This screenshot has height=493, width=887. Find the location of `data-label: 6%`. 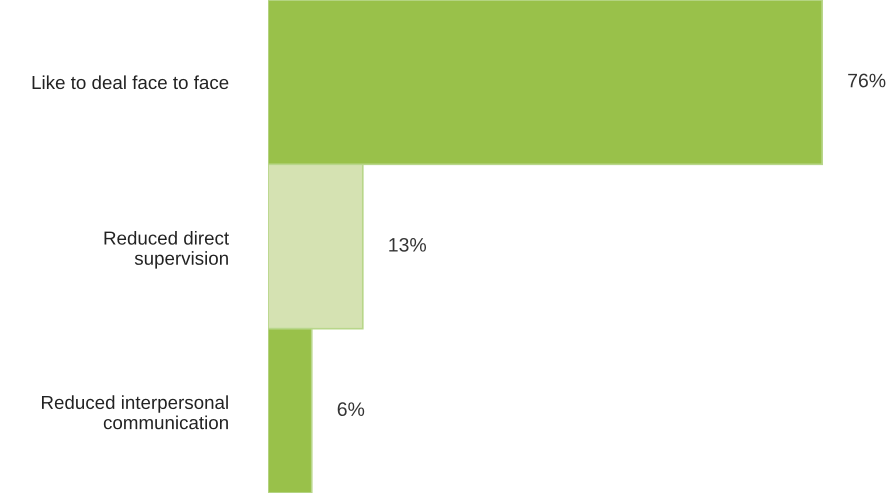

data-label: 6% is located at coordinates (351, 409).